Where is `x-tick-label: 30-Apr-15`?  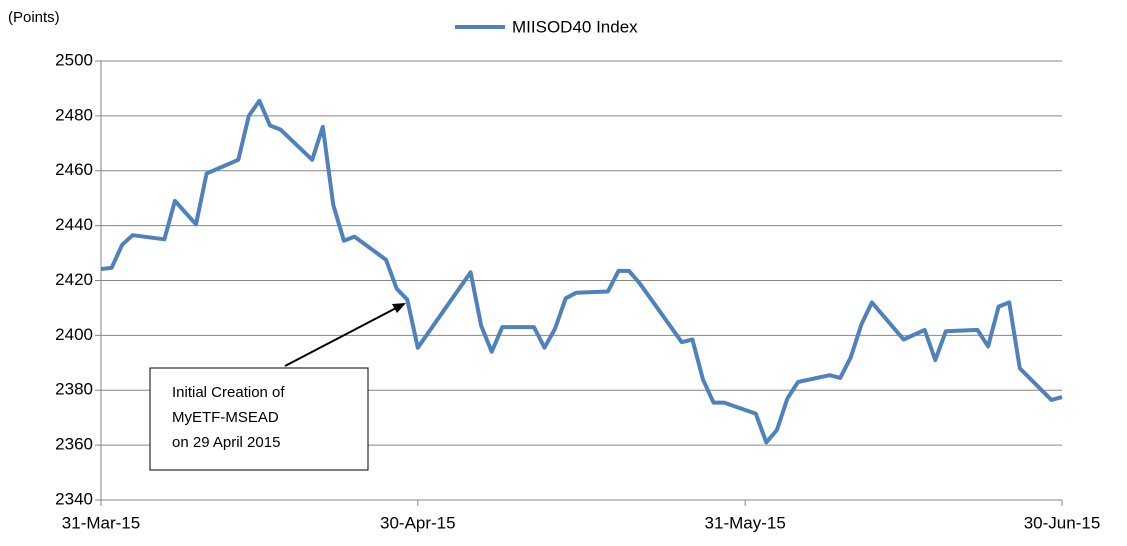 x-tick-label: 30-Apr-15 is located at coordinates (418, 522).